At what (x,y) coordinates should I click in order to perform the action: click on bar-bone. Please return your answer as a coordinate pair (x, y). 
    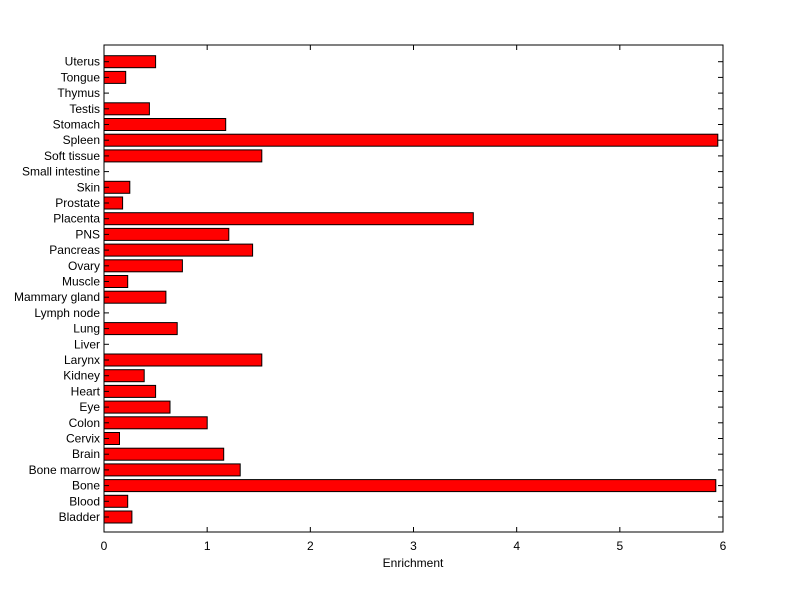
    Looking at the image, I should click on (410, 486).